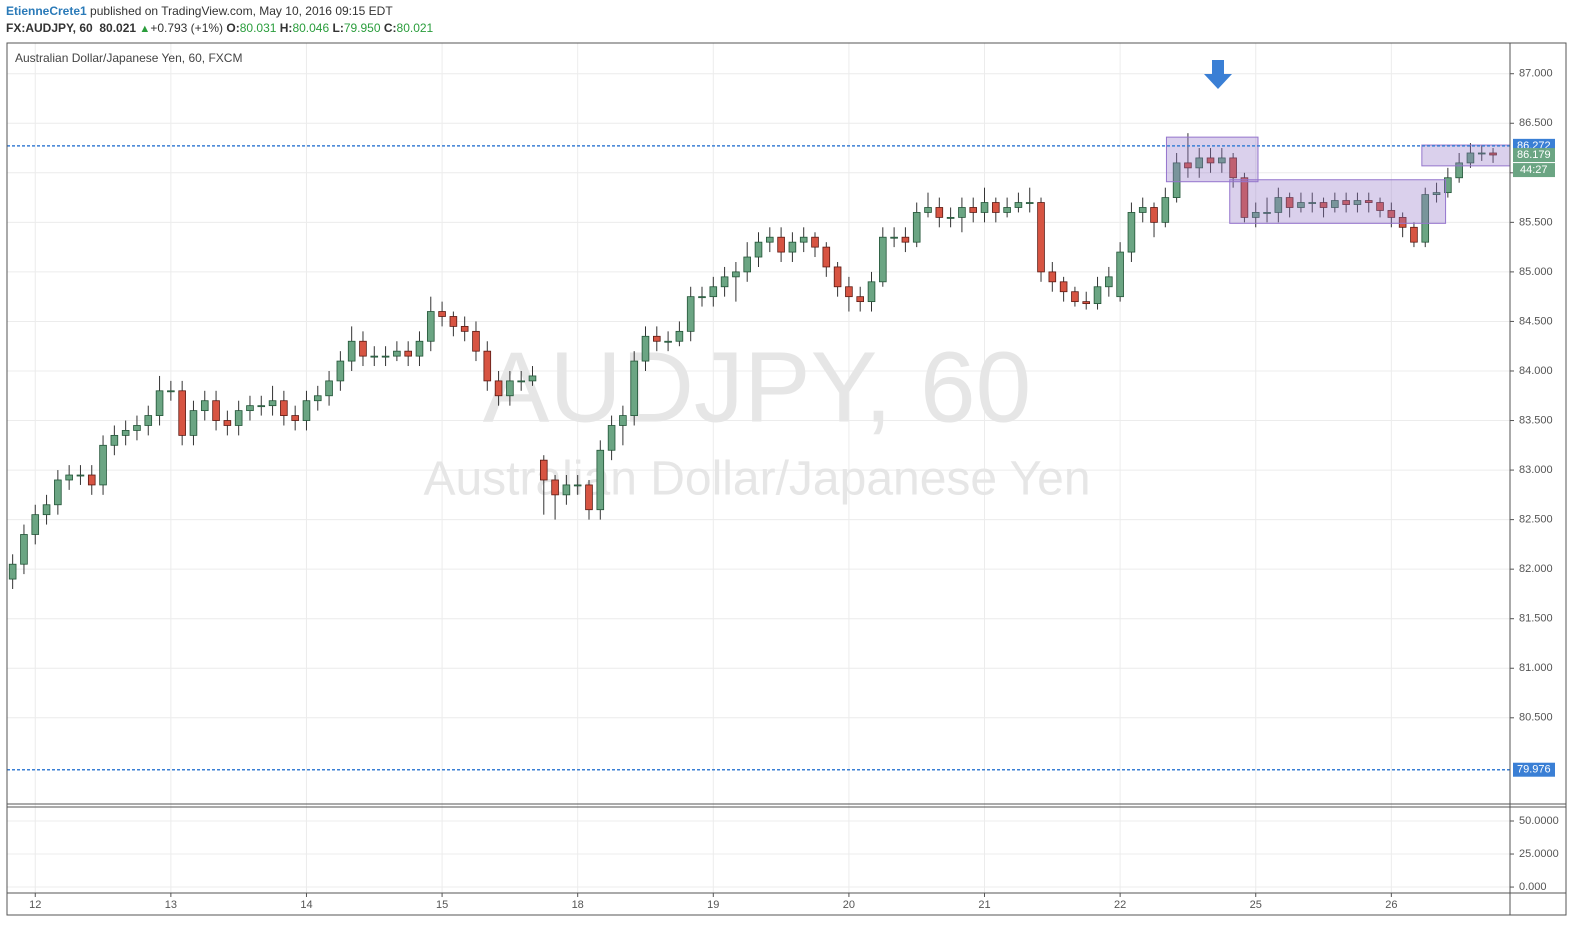  I want to click on y-tick-label: 0.000, so click(1533, 887).